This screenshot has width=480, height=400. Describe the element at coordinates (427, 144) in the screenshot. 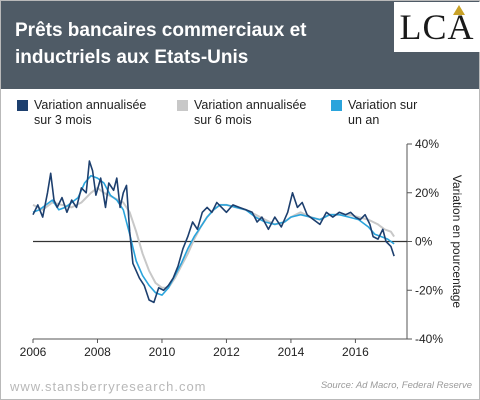

I see `y-tick-label: 40%` at that location.